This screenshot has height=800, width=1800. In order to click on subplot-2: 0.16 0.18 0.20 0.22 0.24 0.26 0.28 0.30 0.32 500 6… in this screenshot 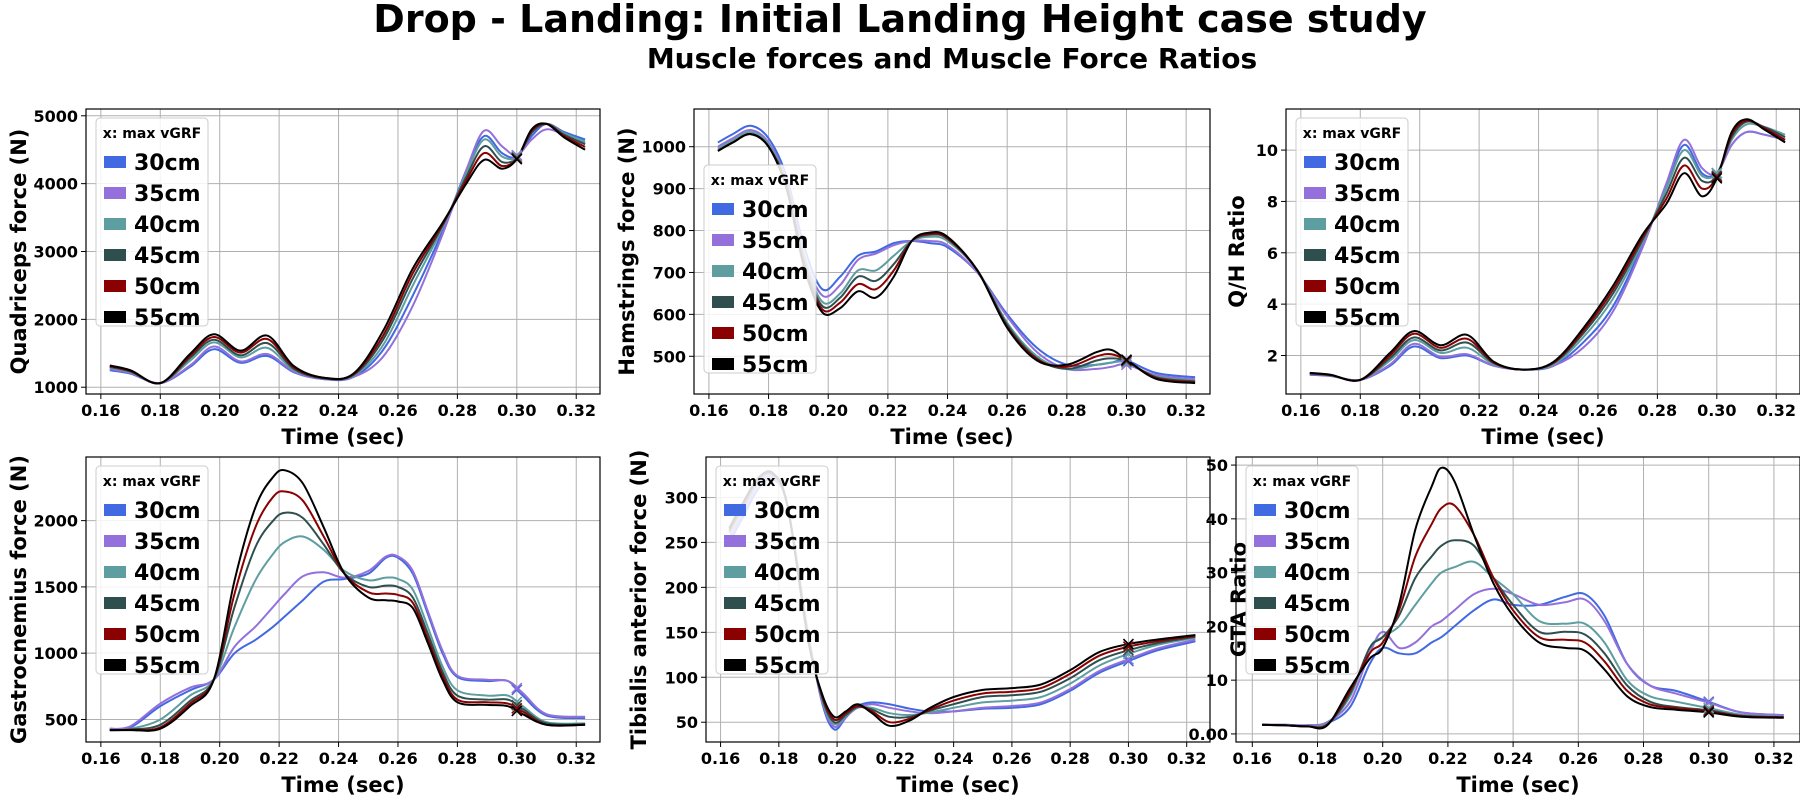, I will do `click(913, 278)`.